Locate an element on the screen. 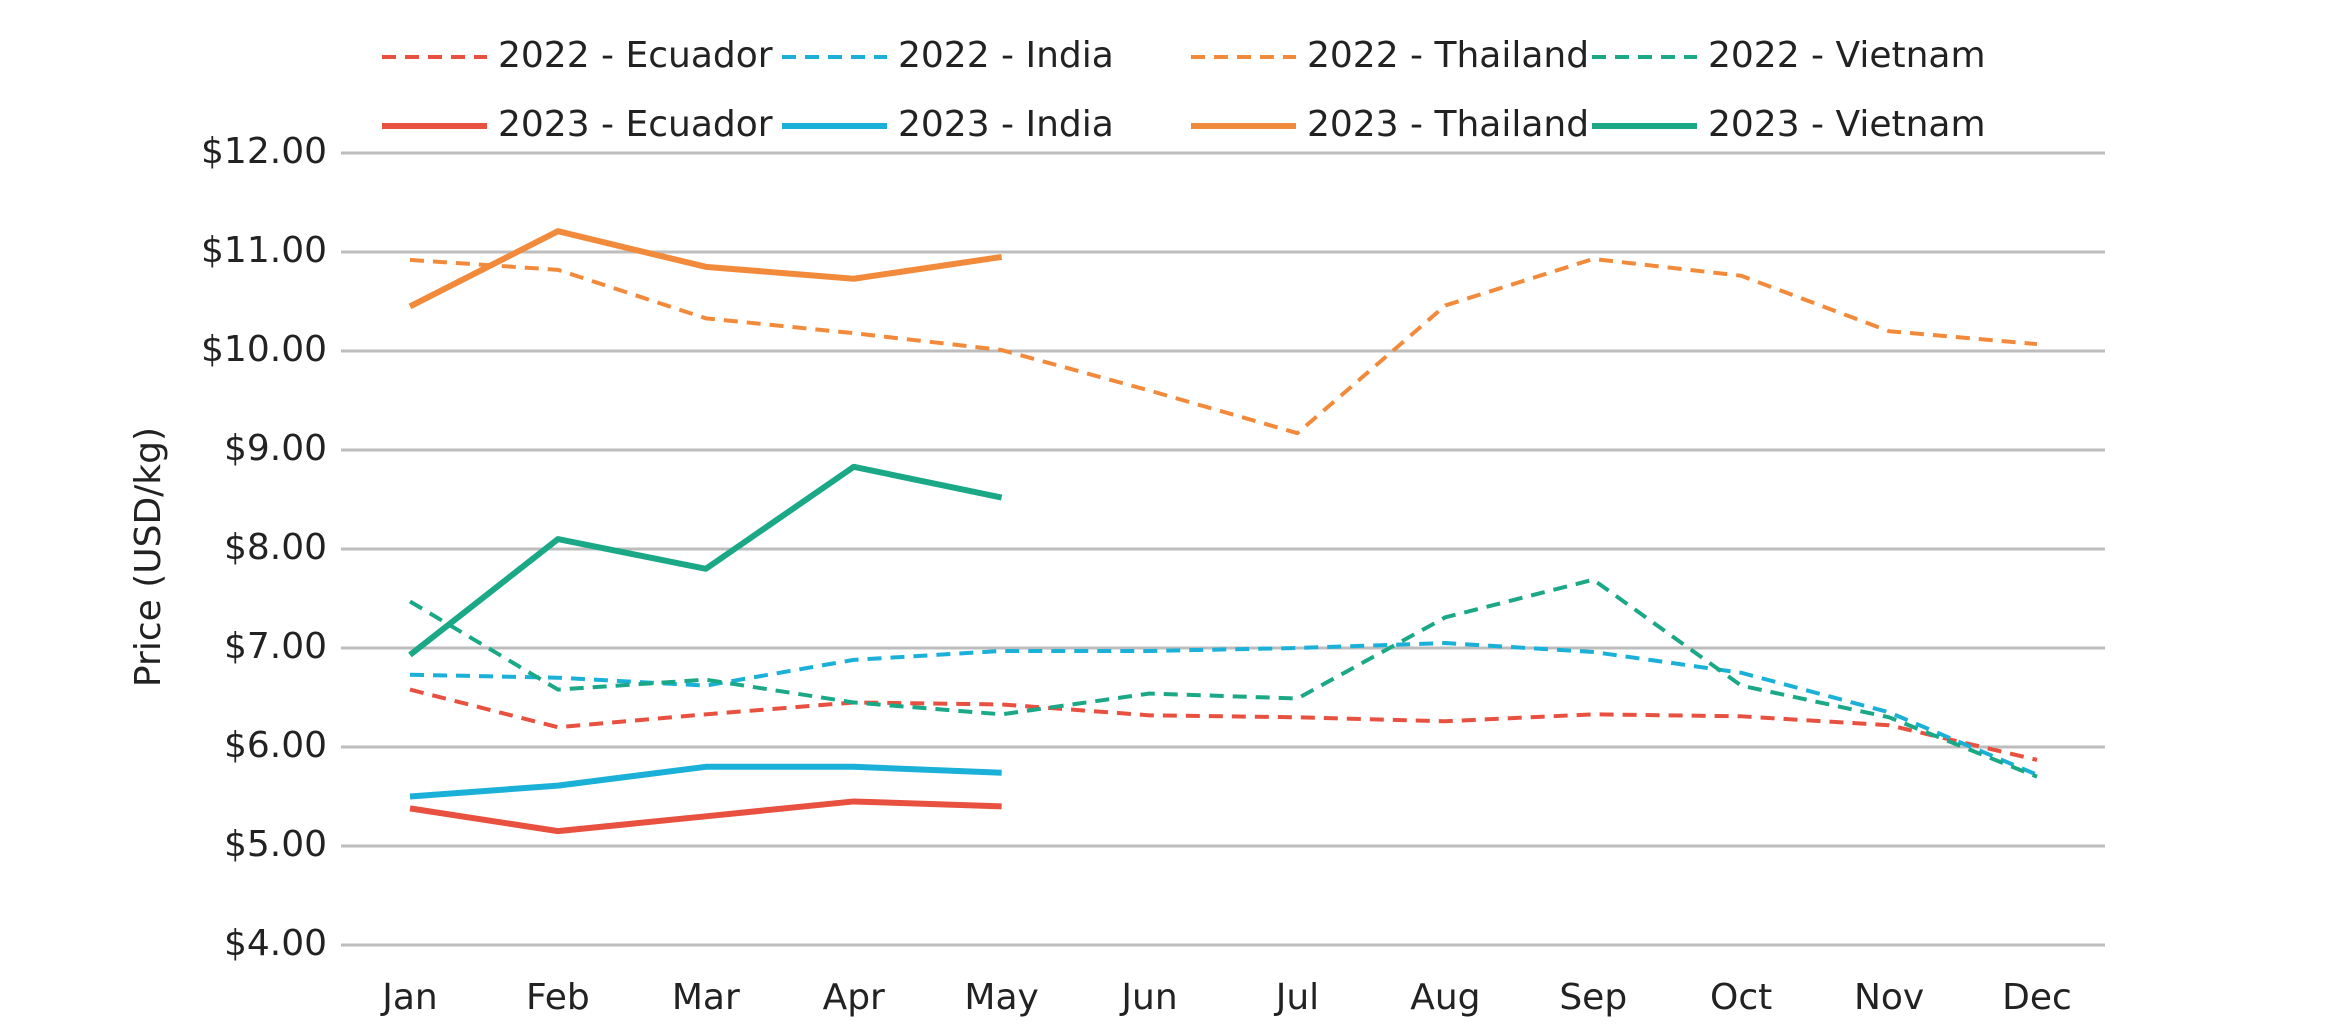 The image size is (2349, 1025). x-tick-label: Feb is located at coordinates (558, 997).